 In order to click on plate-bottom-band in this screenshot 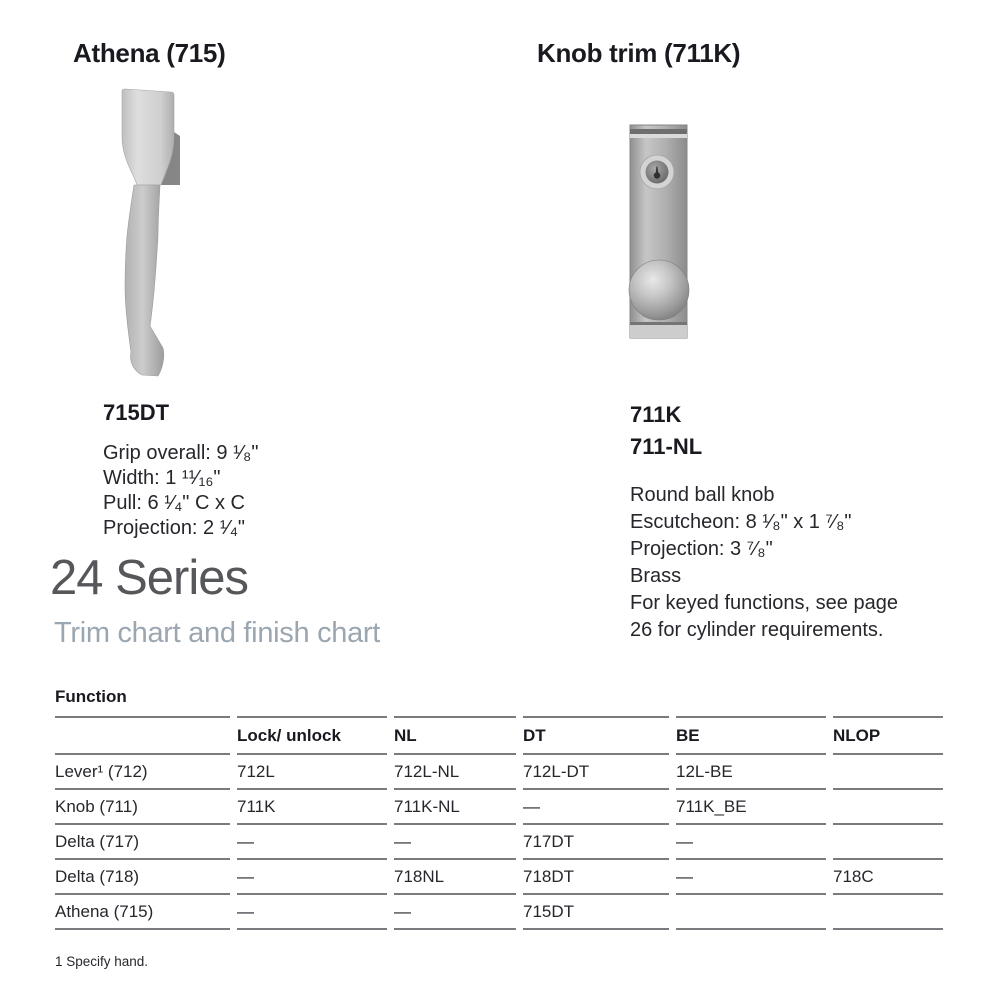, I will do `click(658, 323)`.